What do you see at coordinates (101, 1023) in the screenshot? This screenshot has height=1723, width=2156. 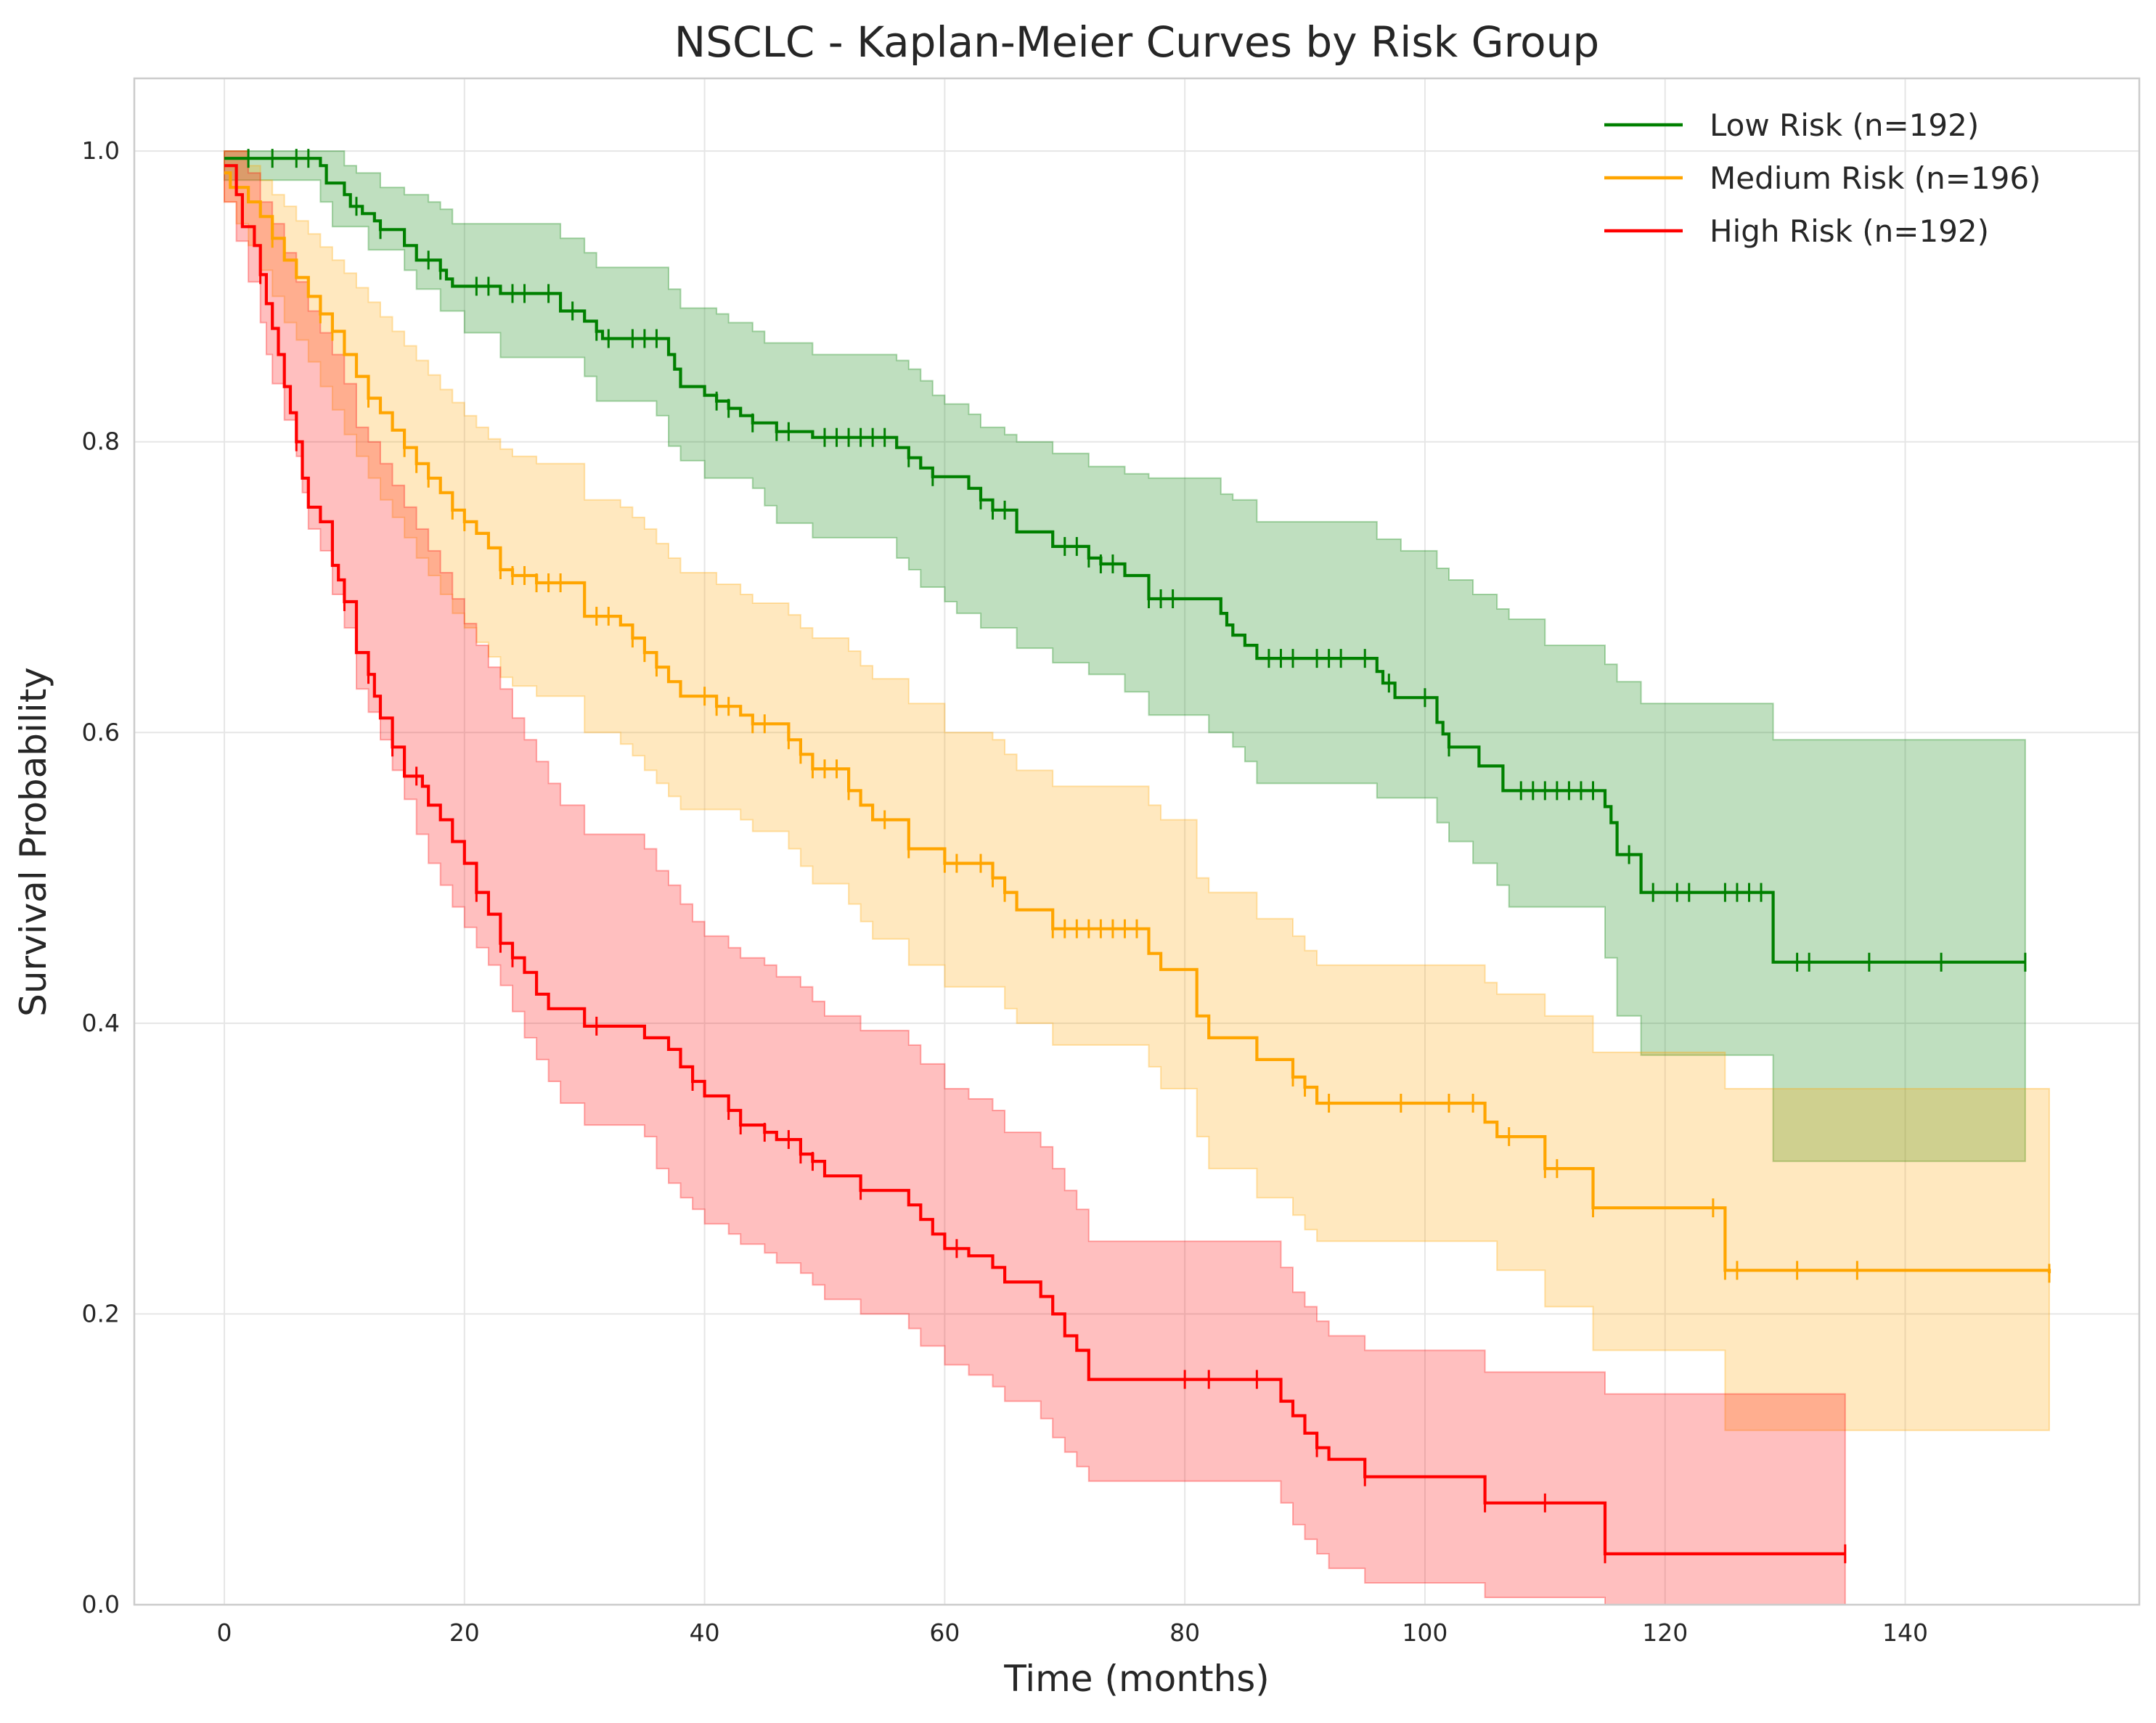 I see `y-tick-label: 0.4` at bounding box center [101, 1023].